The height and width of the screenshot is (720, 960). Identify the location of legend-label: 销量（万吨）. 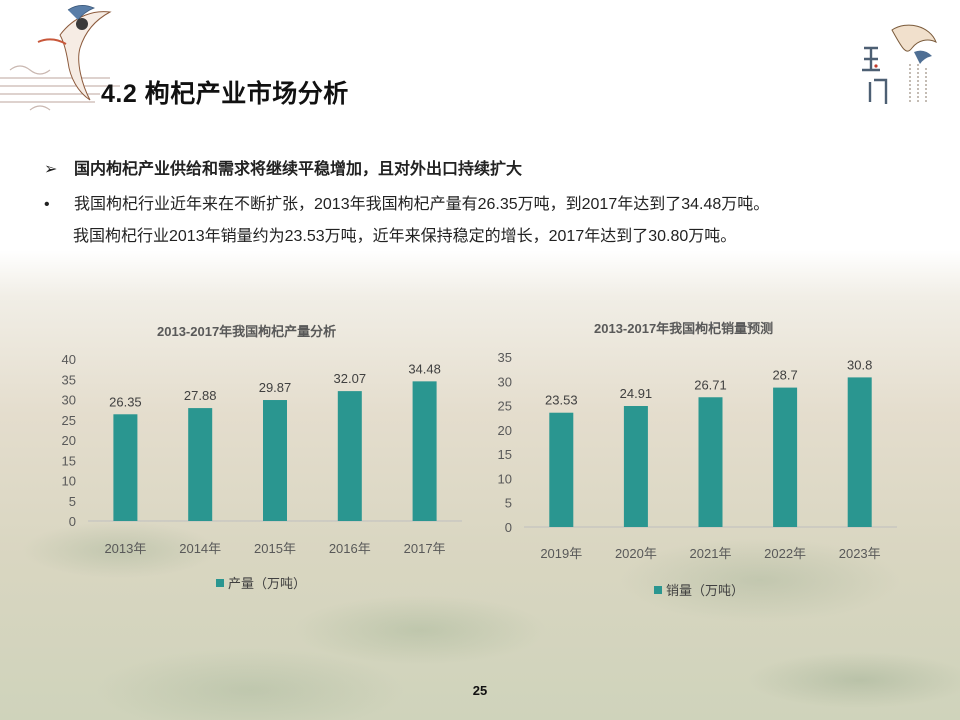
(705, 590).